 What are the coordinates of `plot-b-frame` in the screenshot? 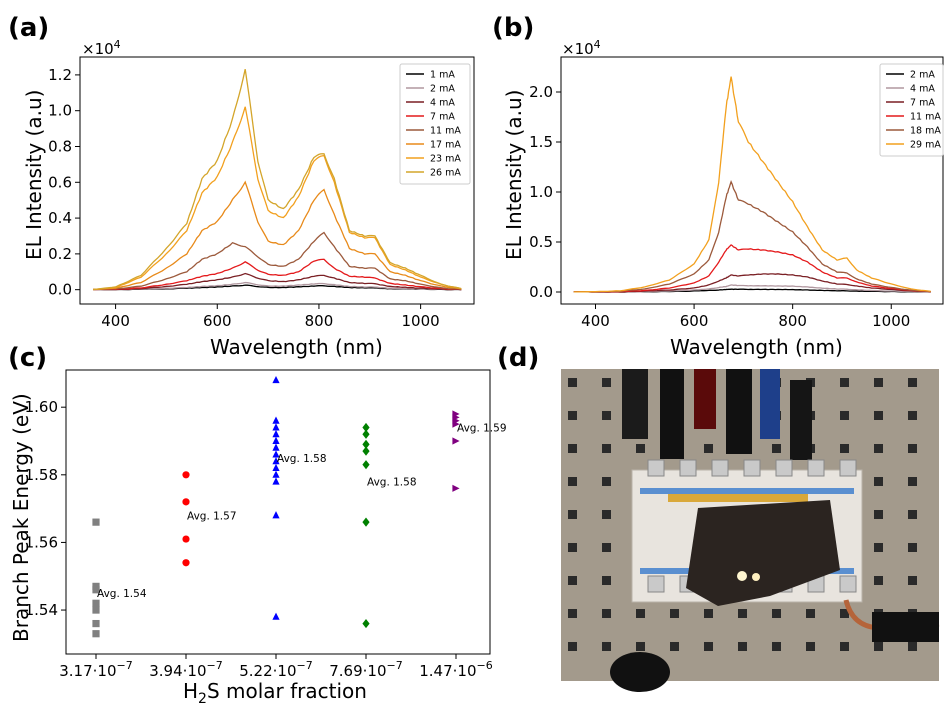 It's located at (752, 180).